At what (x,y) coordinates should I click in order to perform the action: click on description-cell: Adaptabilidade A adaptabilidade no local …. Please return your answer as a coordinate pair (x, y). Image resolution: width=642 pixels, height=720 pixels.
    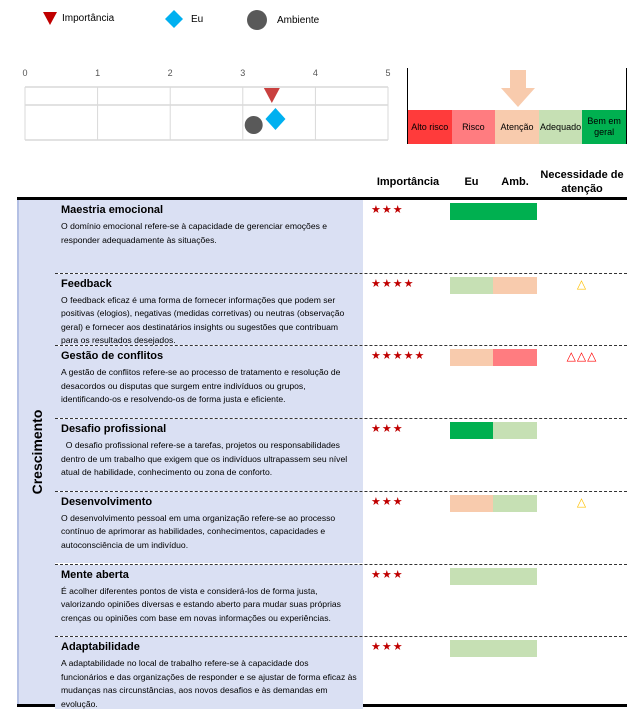
    Looking at the image, I should click on (209, 673).